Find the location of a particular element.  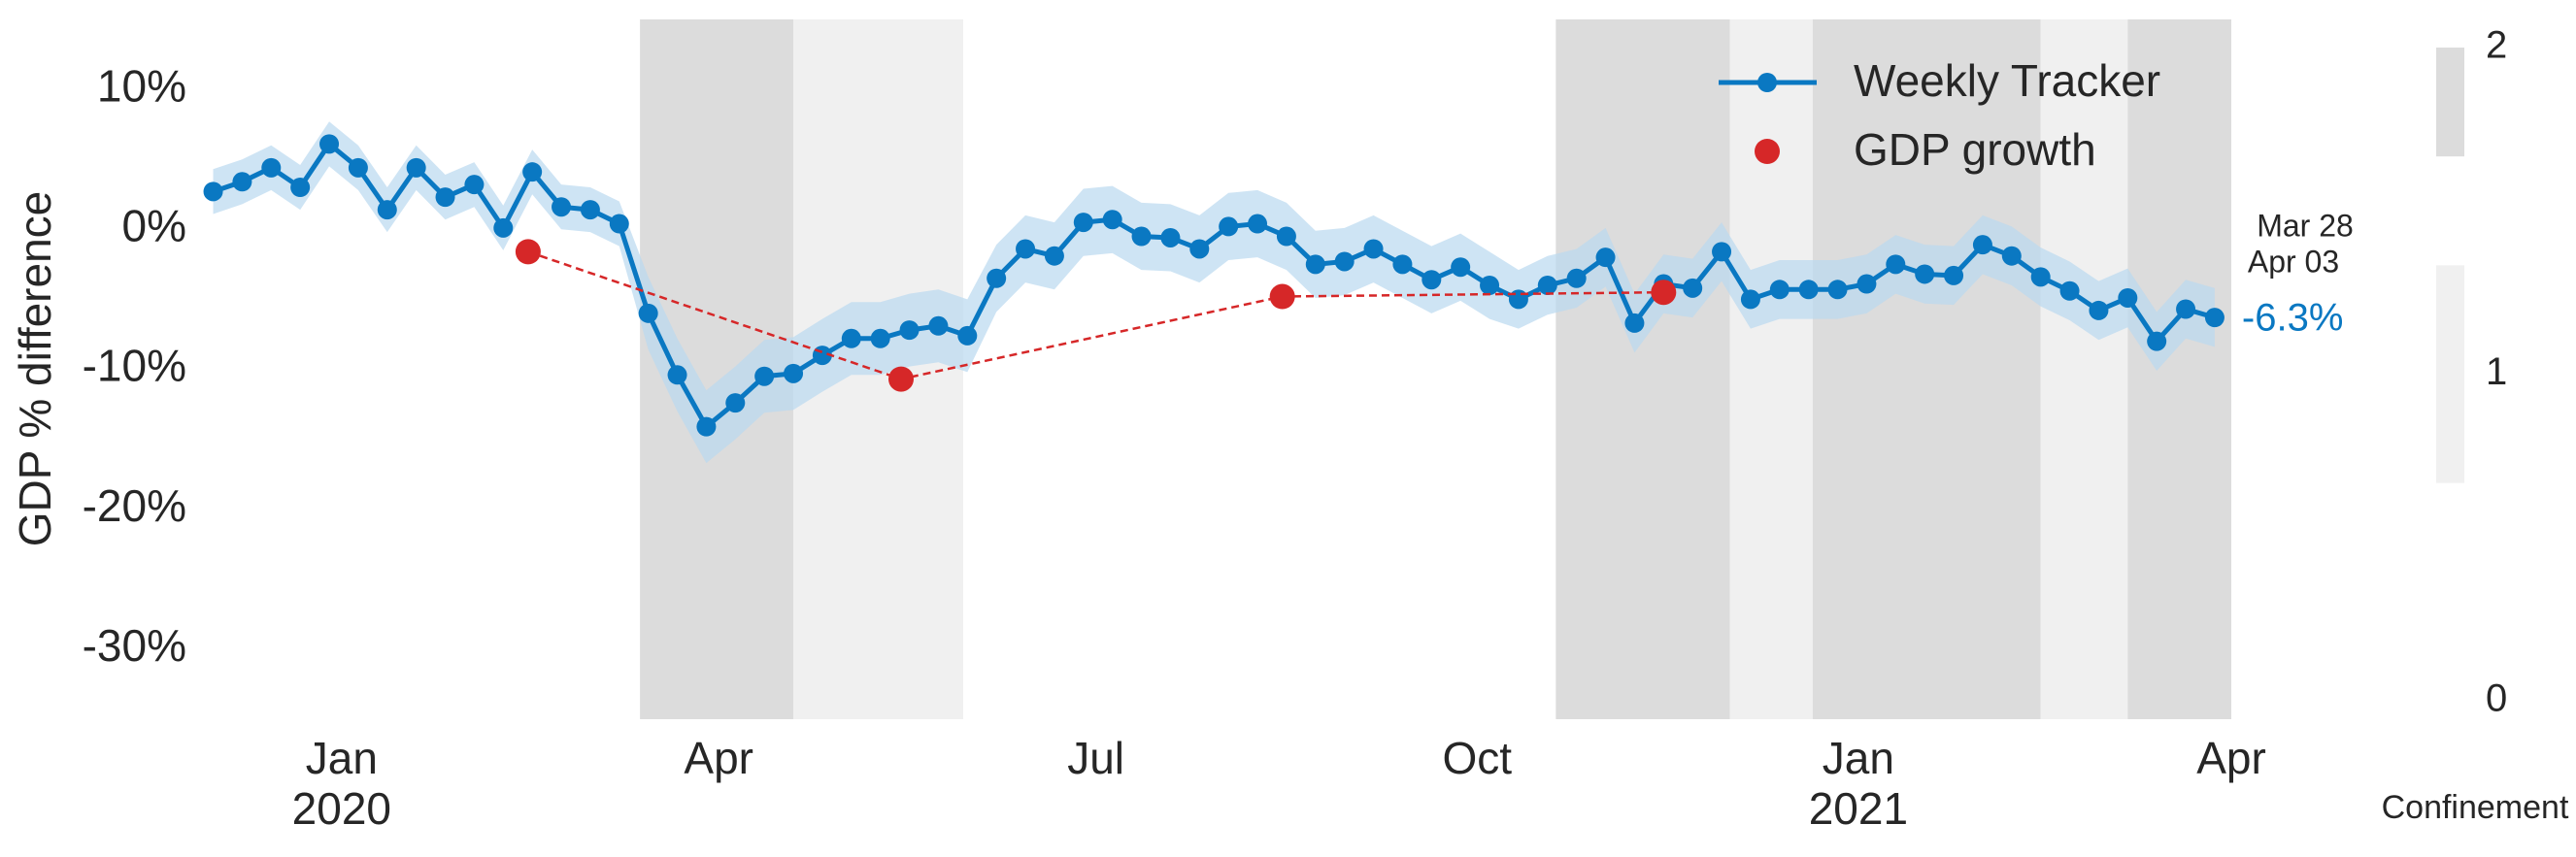

y-tick-label: -30% is located at coordinates (135, 645).